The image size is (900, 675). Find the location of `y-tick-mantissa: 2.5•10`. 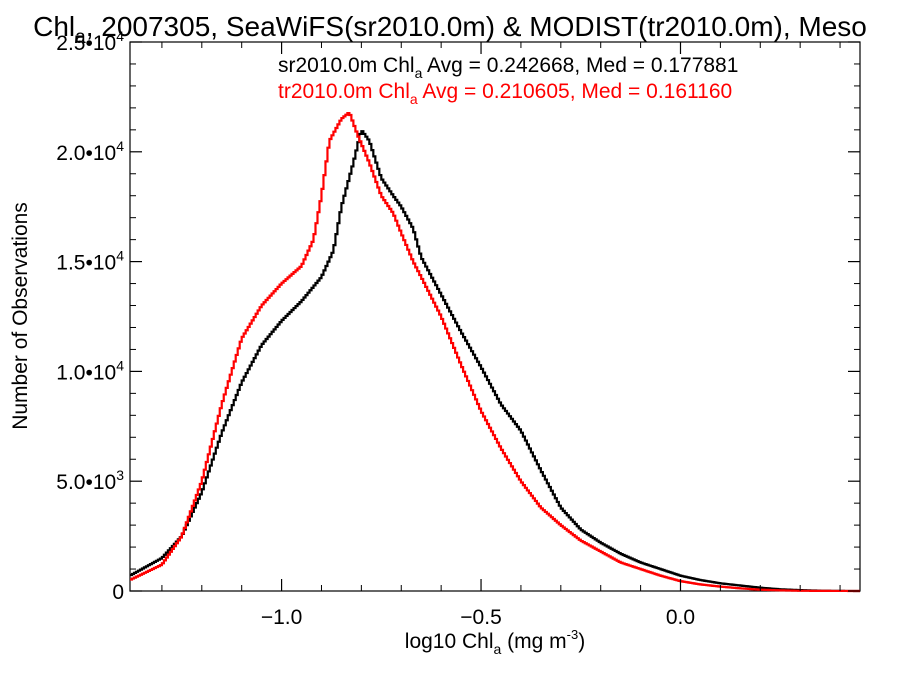

y-tick-mantissa: 2.5•10 is located at coordinates (86, 43).